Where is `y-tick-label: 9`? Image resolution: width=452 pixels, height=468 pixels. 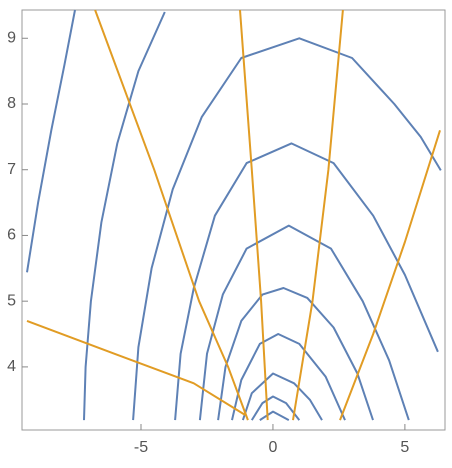 y-tick-label: 9 is located at coordinates (11, 37).